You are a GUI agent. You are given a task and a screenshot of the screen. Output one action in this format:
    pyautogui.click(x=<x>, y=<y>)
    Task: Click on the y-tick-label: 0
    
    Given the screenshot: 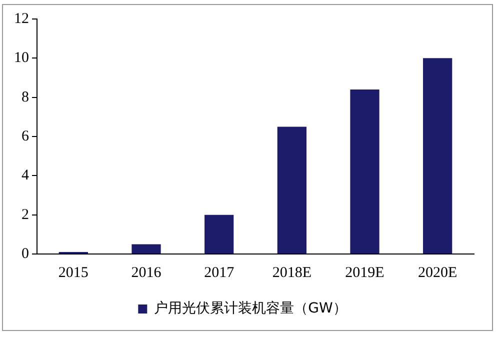 What is the action you would take?
    pyautogui.click(x=25, y=254)
    